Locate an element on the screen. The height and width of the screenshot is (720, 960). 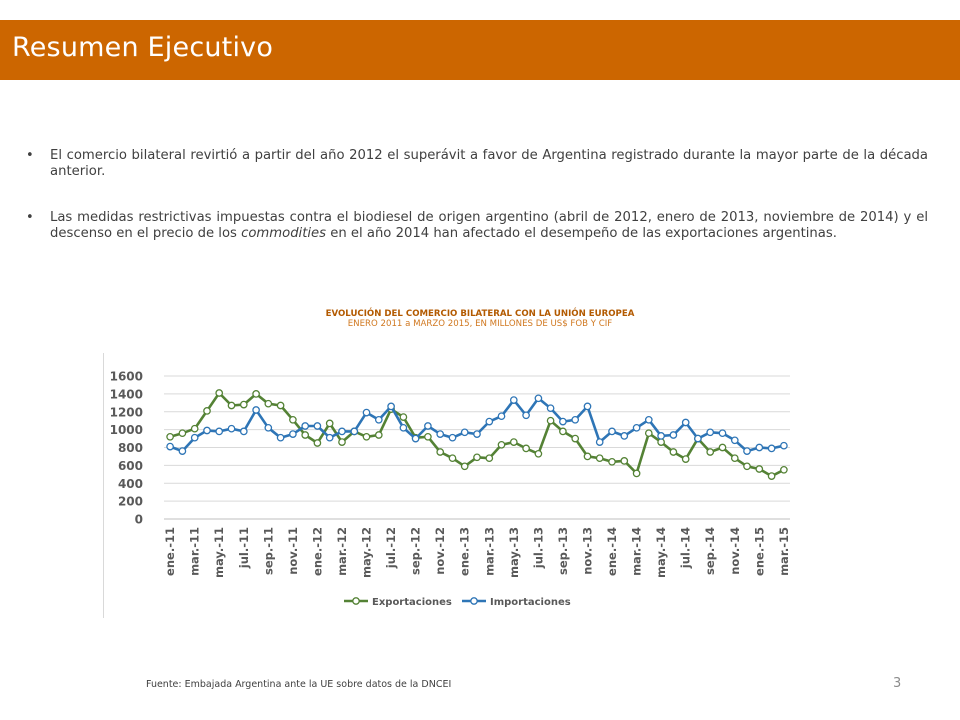
x-tick-label: mar.-12 is located at coordinates (342, 551).